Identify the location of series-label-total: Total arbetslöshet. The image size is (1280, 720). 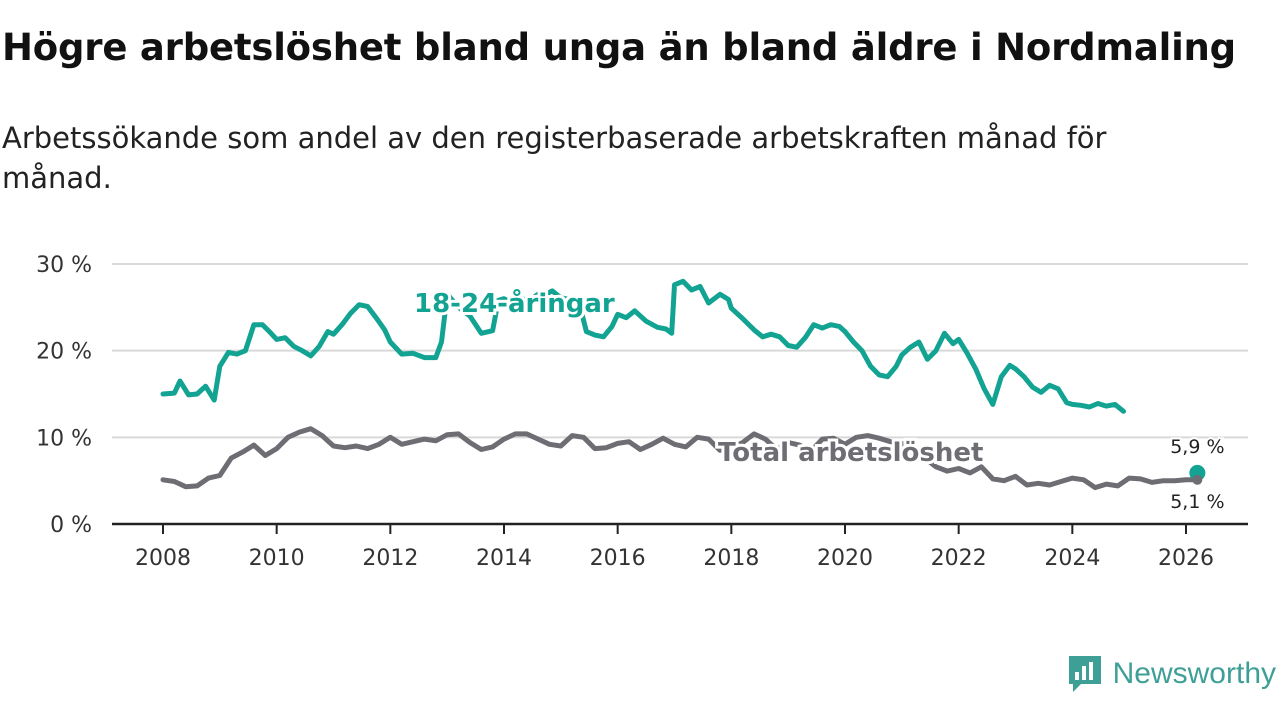
(850, 453).